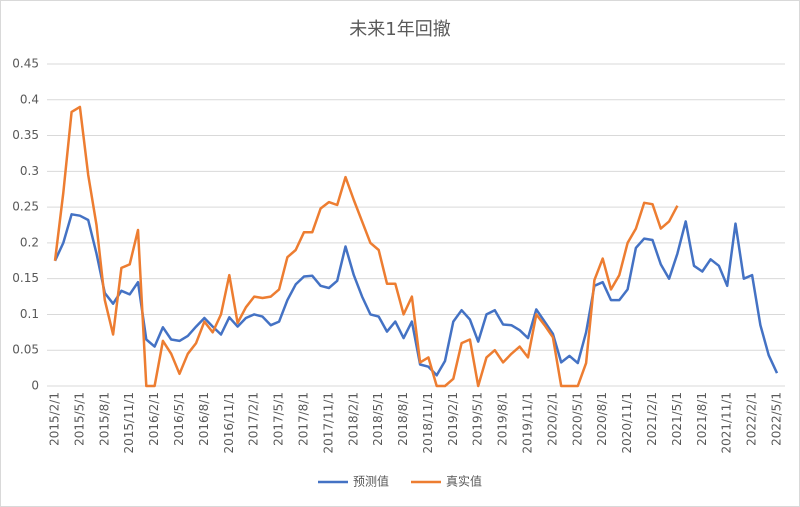 The height and width of the screenshot is (507, 800). I want to click on x-tick-label: 2018/5/1, so click(378, 419).